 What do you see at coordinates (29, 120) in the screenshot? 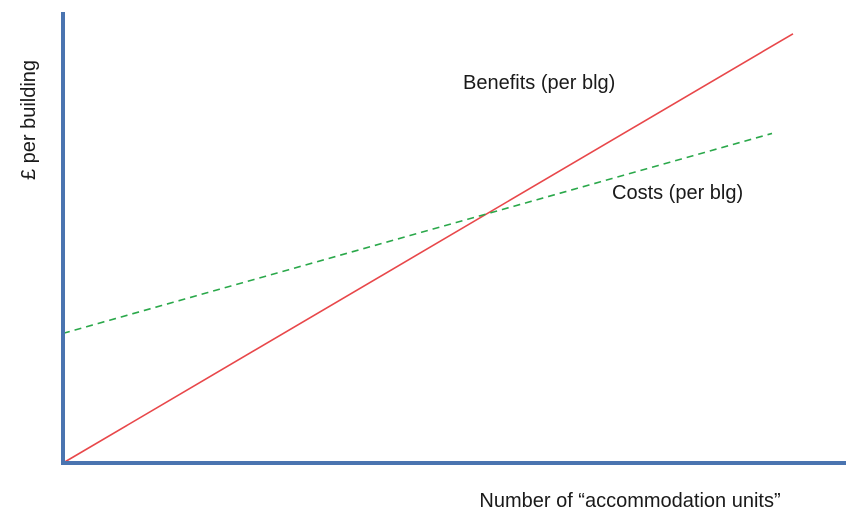
I see `y-axis-label: £ per building` at bounding box center [29, 120].